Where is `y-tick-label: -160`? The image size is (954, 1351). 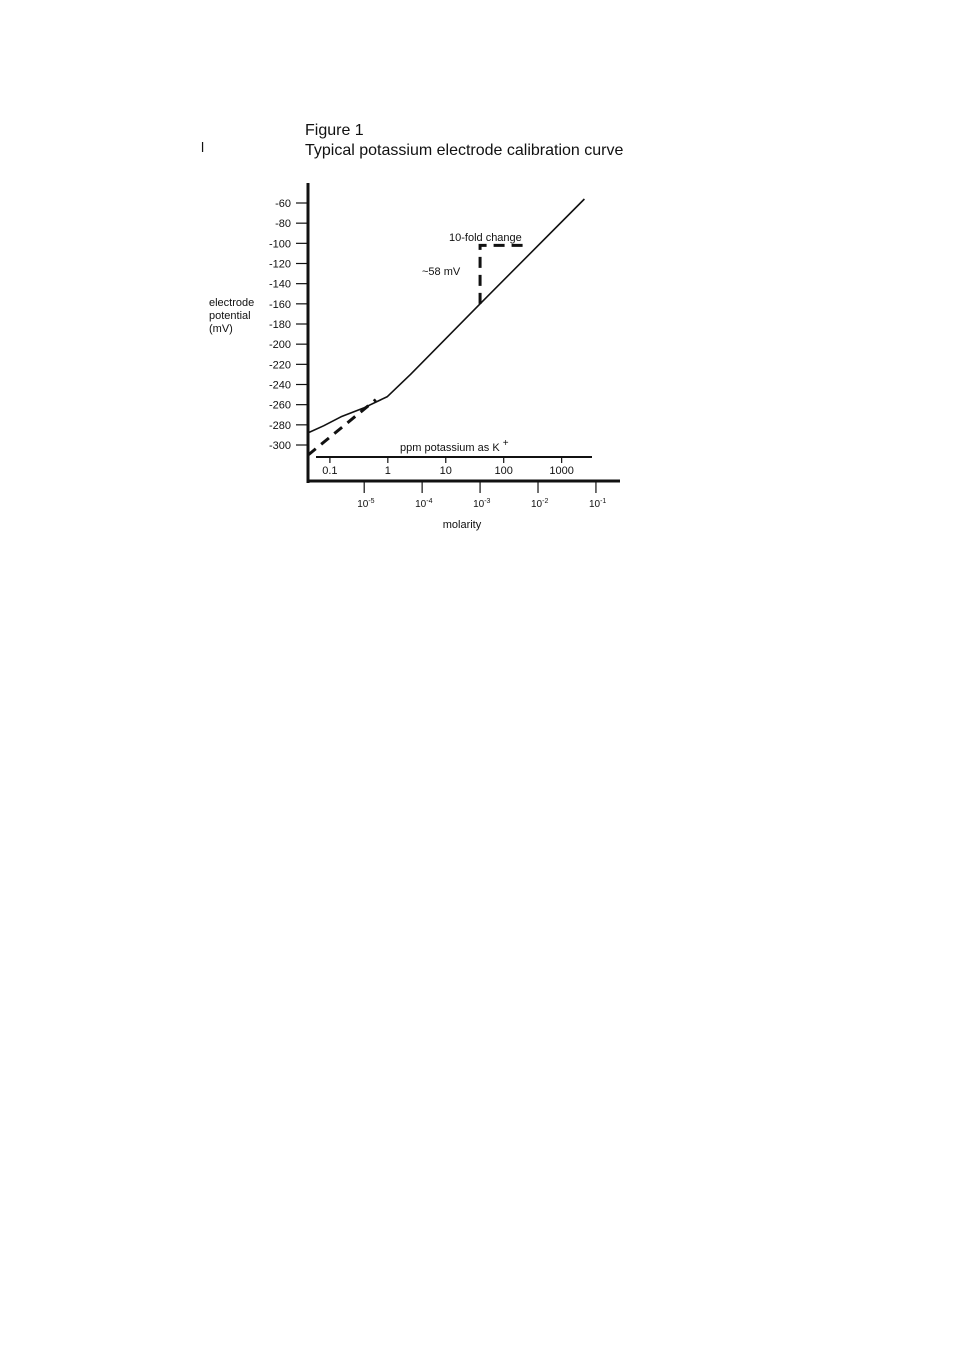 y-tick-label: -160 is located at coordinates (280, 305).